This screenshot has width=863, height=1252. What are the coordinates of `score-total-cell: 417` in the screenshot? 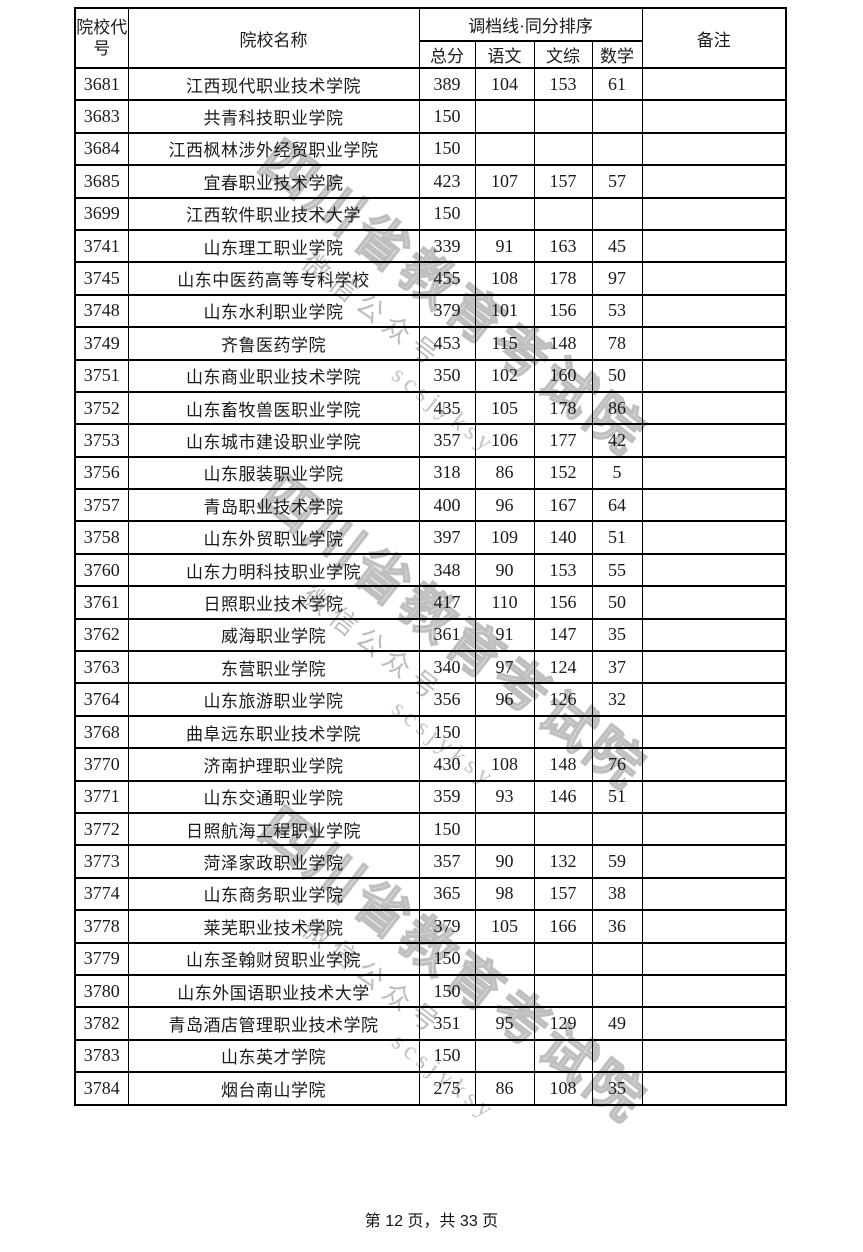 It's located at (447, 602).